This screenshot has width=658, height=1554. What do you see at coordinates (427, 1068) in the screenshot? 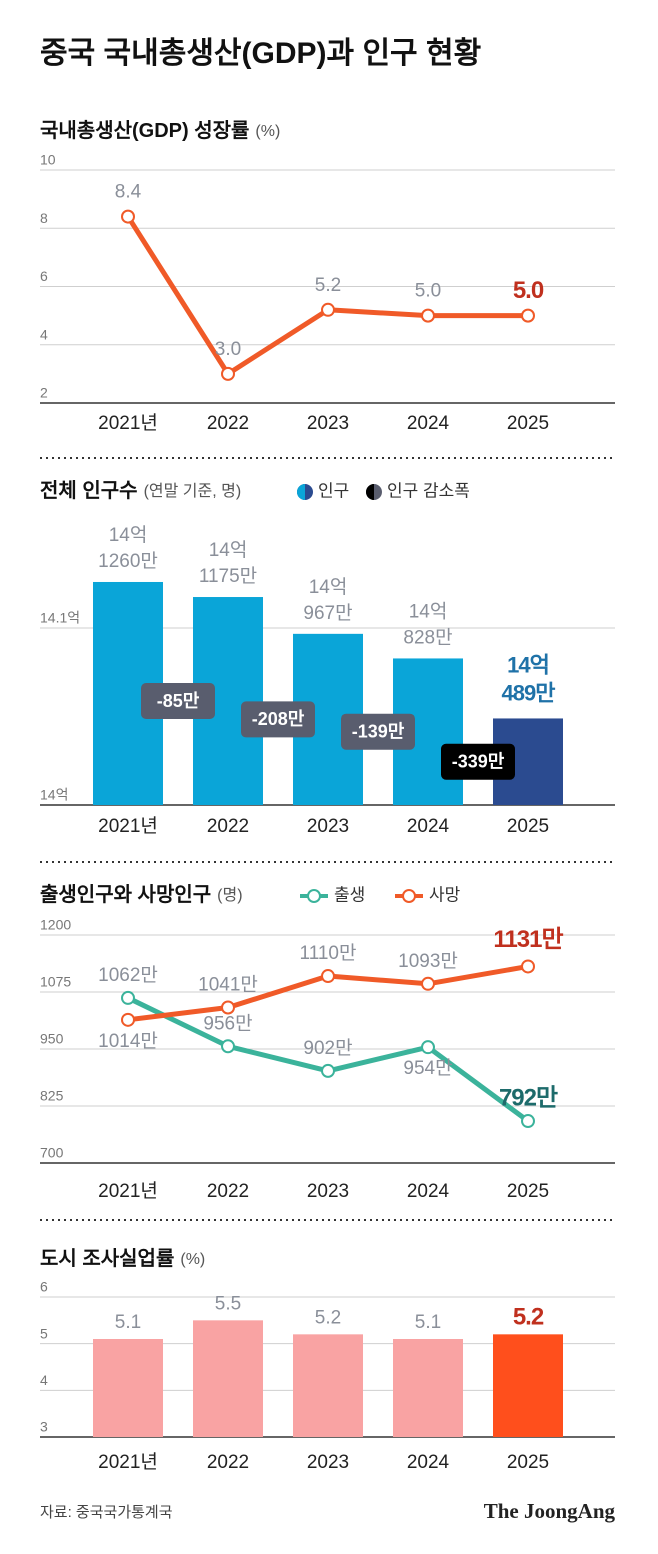
I see `data-label: 954만` at bounding box center [427, 1068].